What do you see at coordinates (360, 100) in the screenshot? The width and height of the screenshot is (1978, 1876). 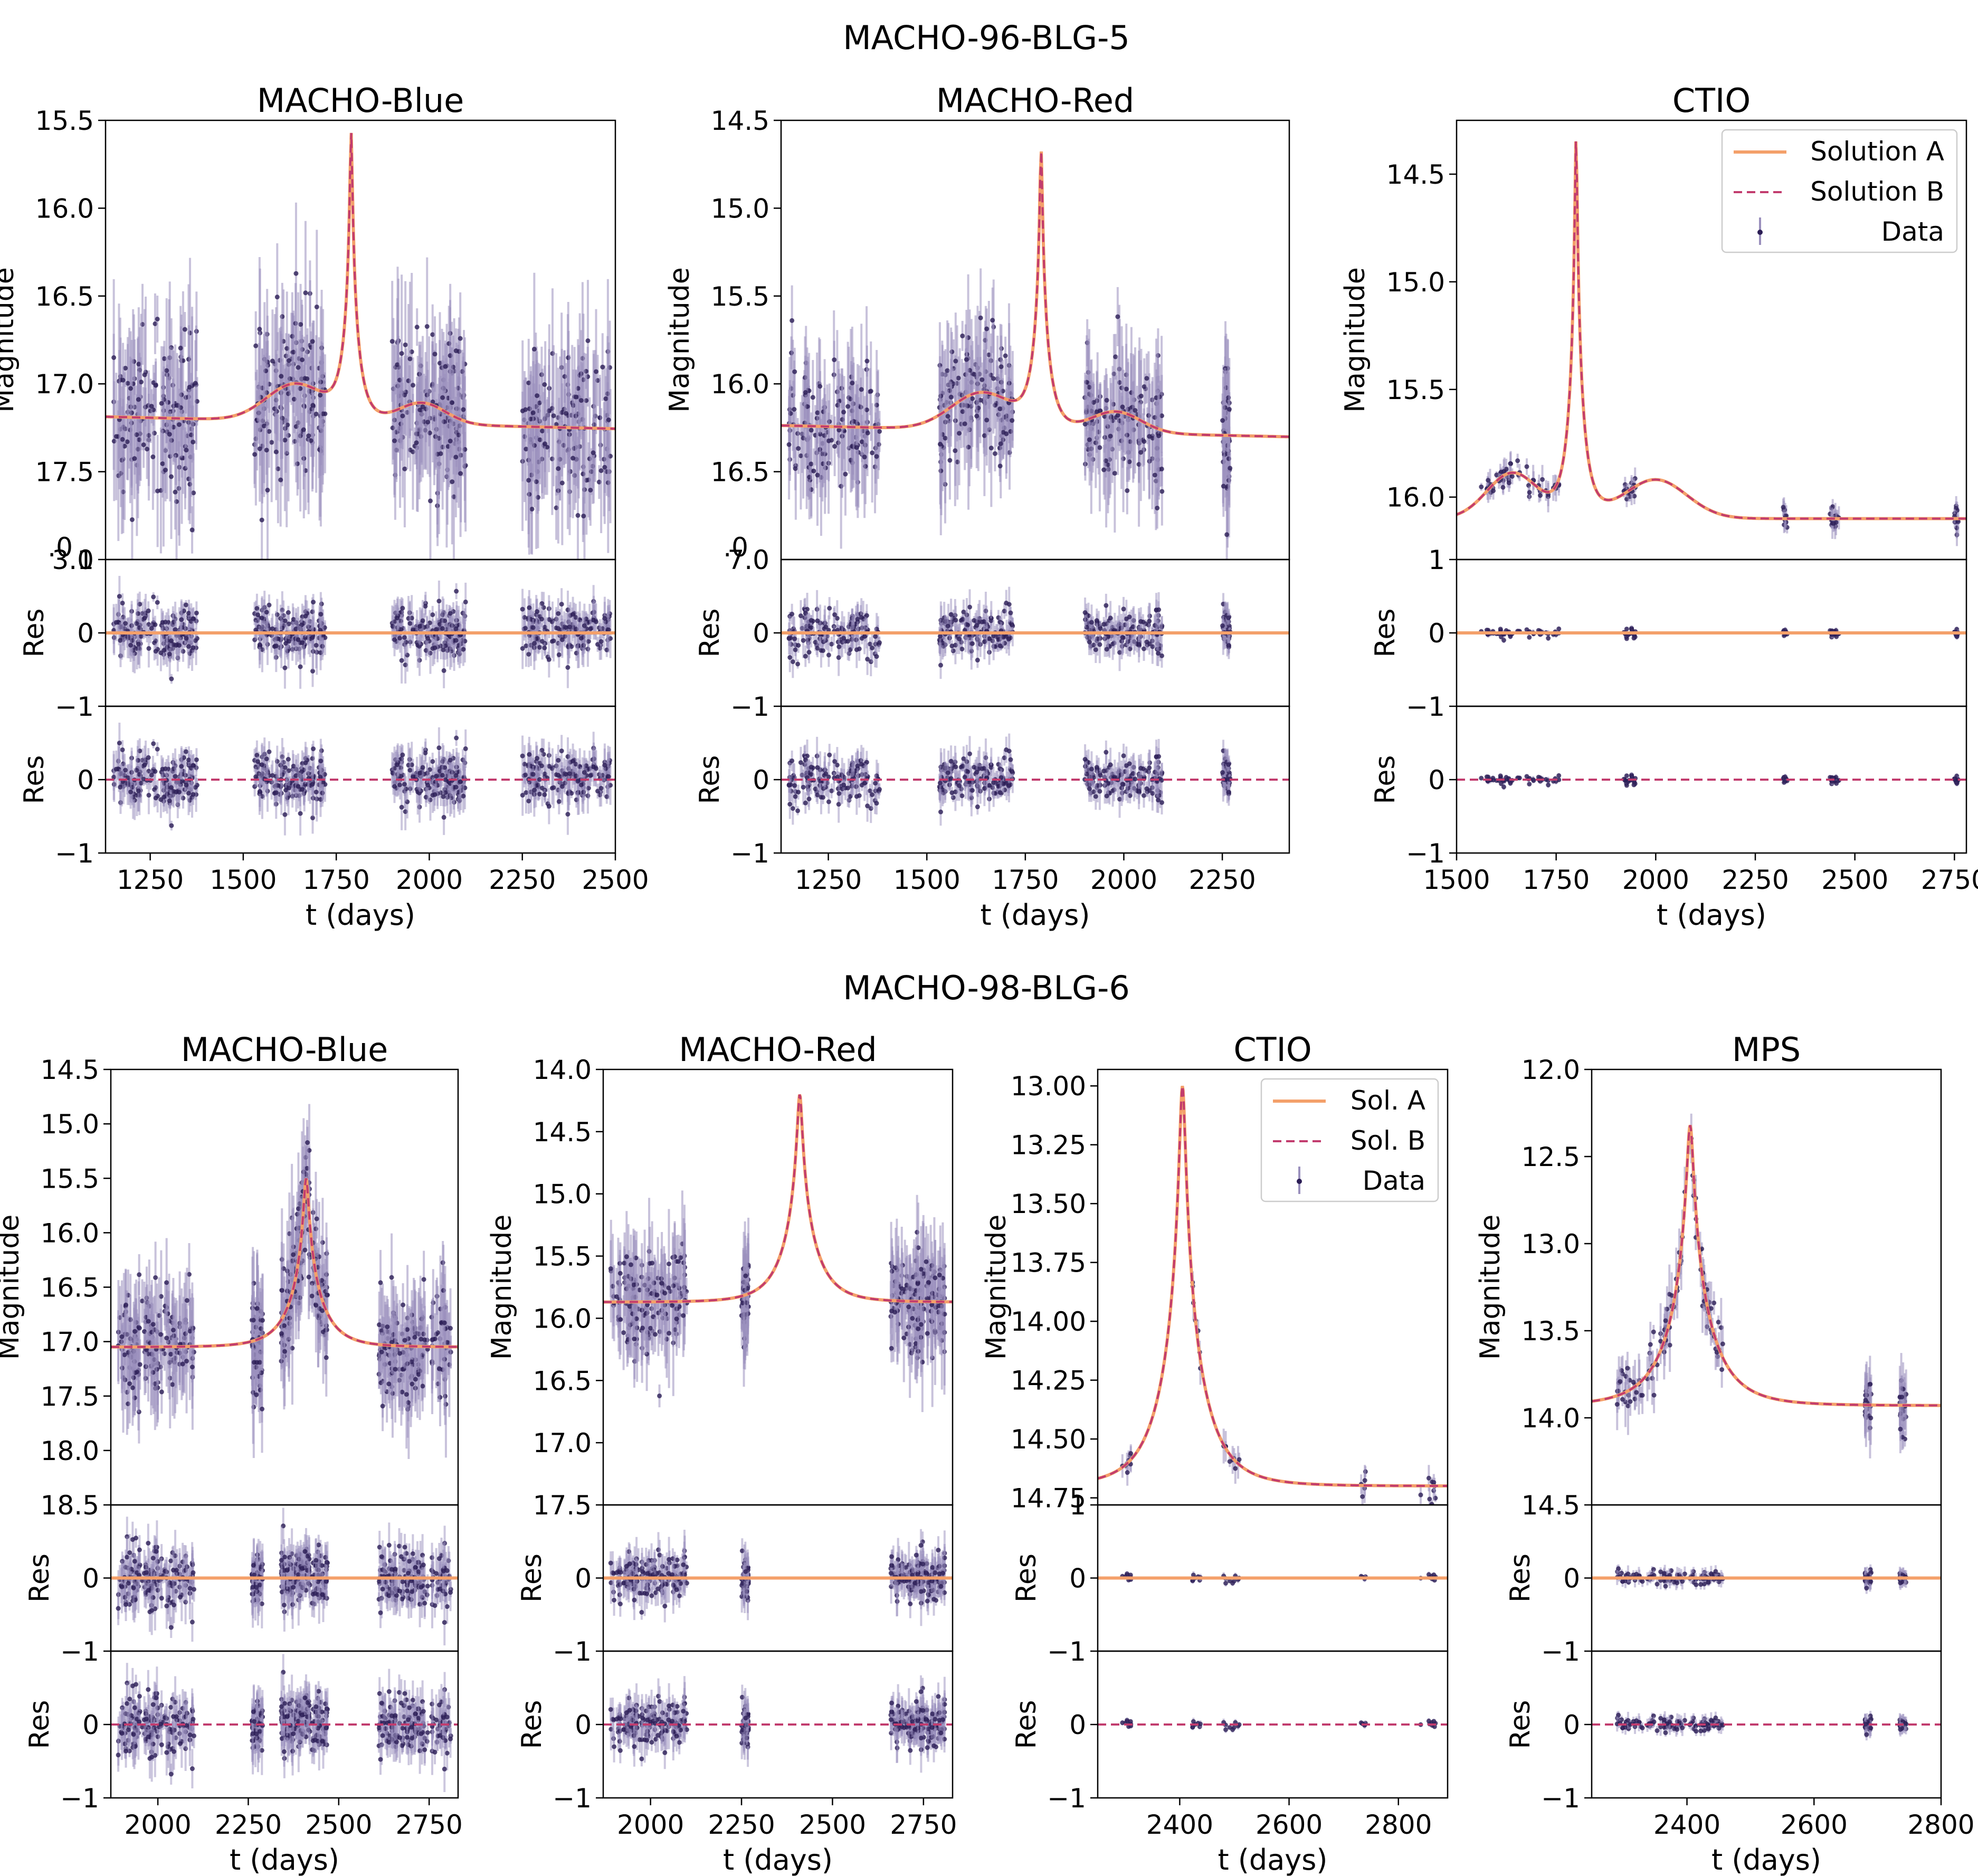 I see `panel-title: MACHO-Blue` at bounding box center [360, 100].